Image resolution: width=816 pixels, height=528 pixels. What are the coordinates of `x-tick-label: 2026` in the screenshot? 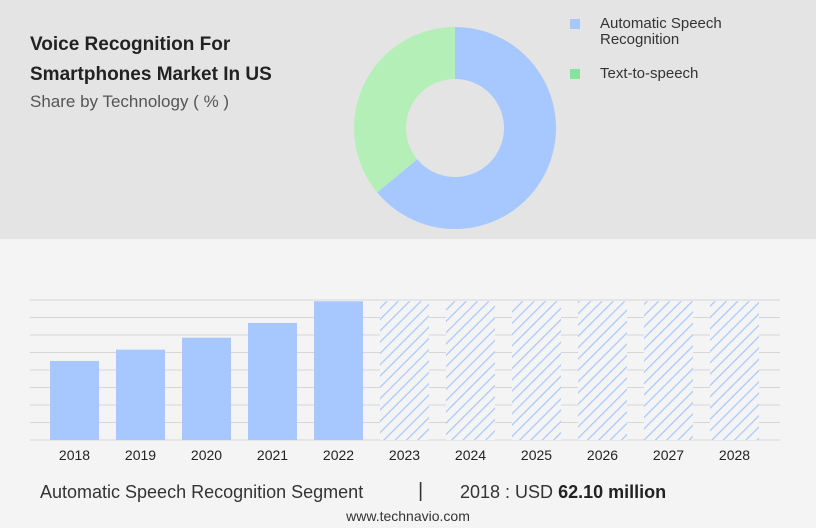 It's located at (602, 455).